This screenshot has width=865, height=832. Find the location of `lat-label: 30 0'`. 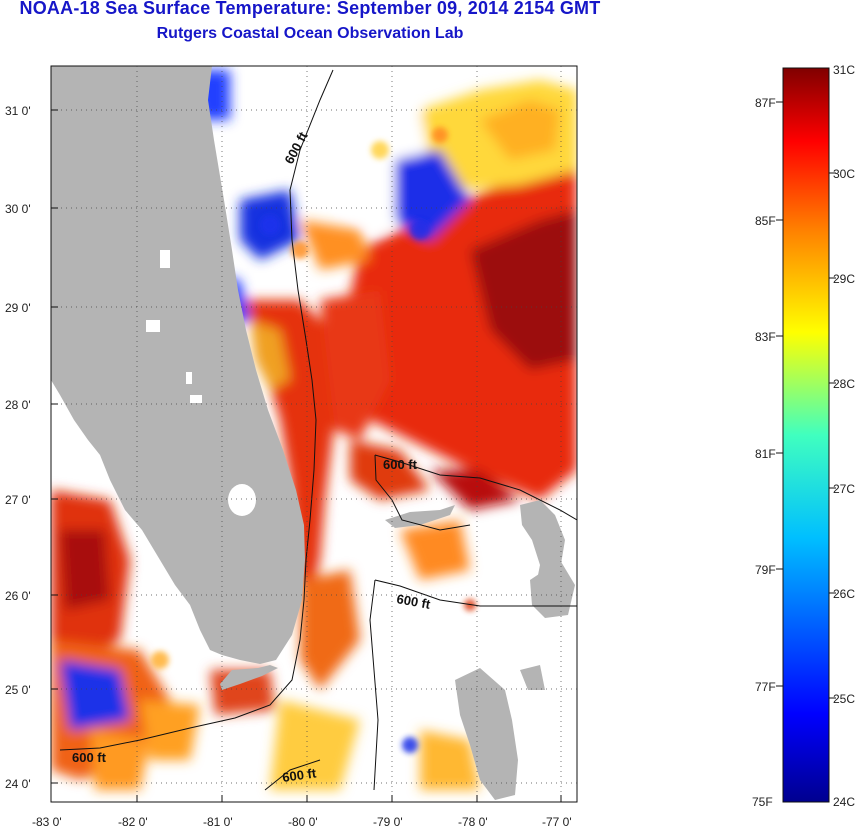

lat-label: 30 0' is located at coordinates (18, 209).